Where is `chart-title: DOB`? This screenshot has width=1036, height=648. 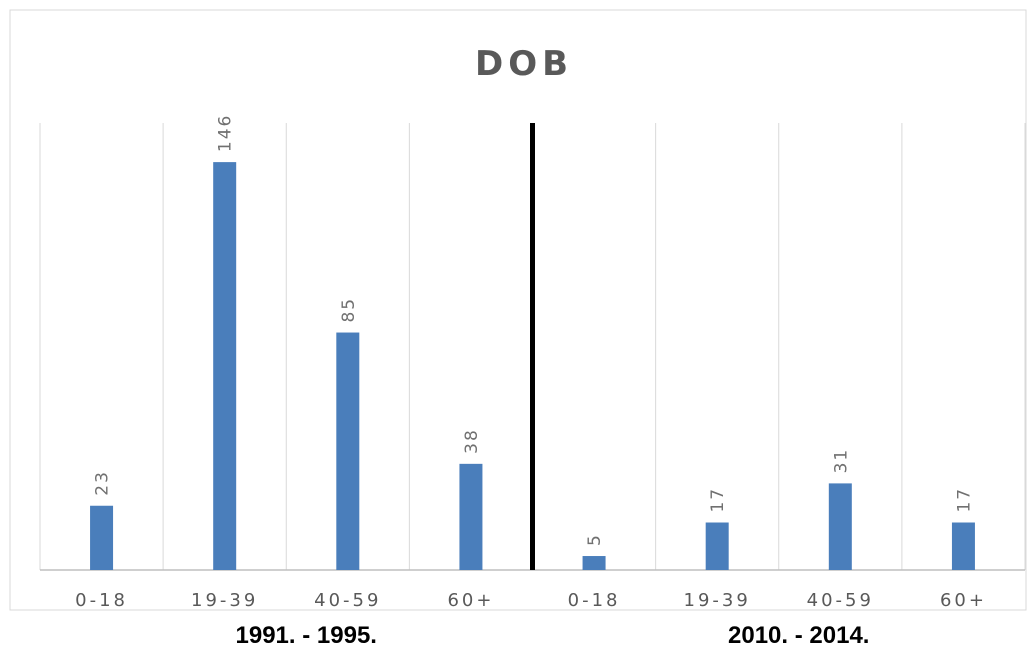
chart-title: DOB is located at coordinates (524, 64).